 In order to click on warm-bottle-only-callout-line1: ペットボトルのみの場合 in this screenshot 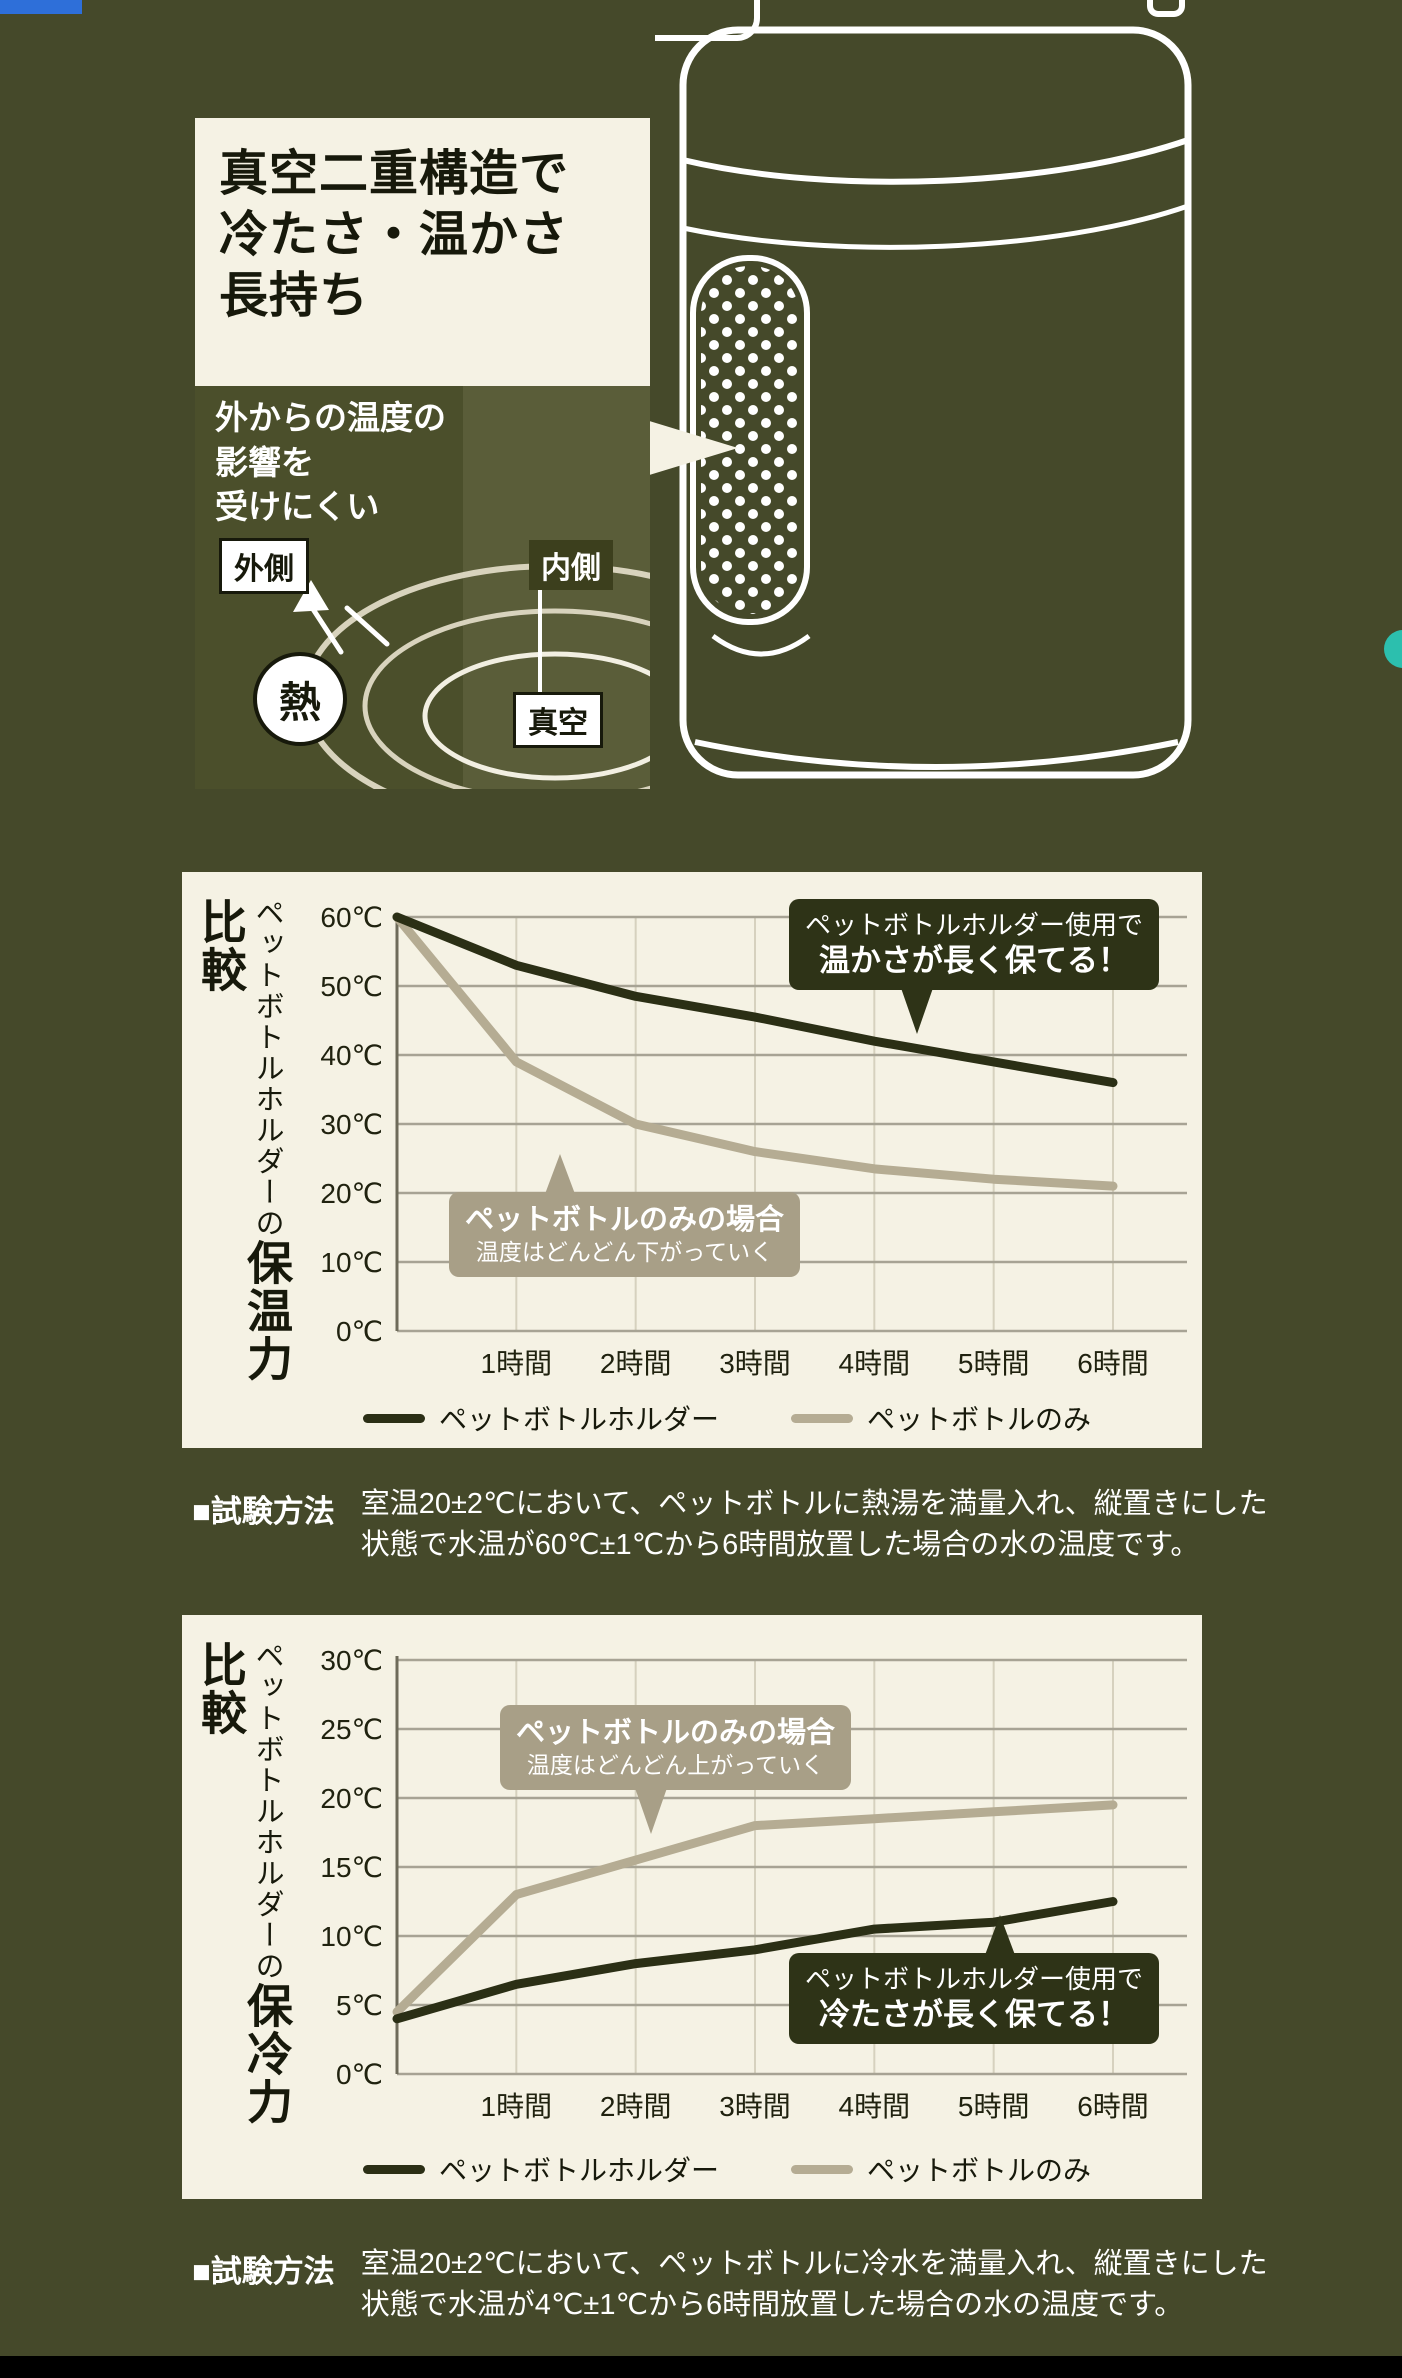, I will do `click(625, 1220)`.